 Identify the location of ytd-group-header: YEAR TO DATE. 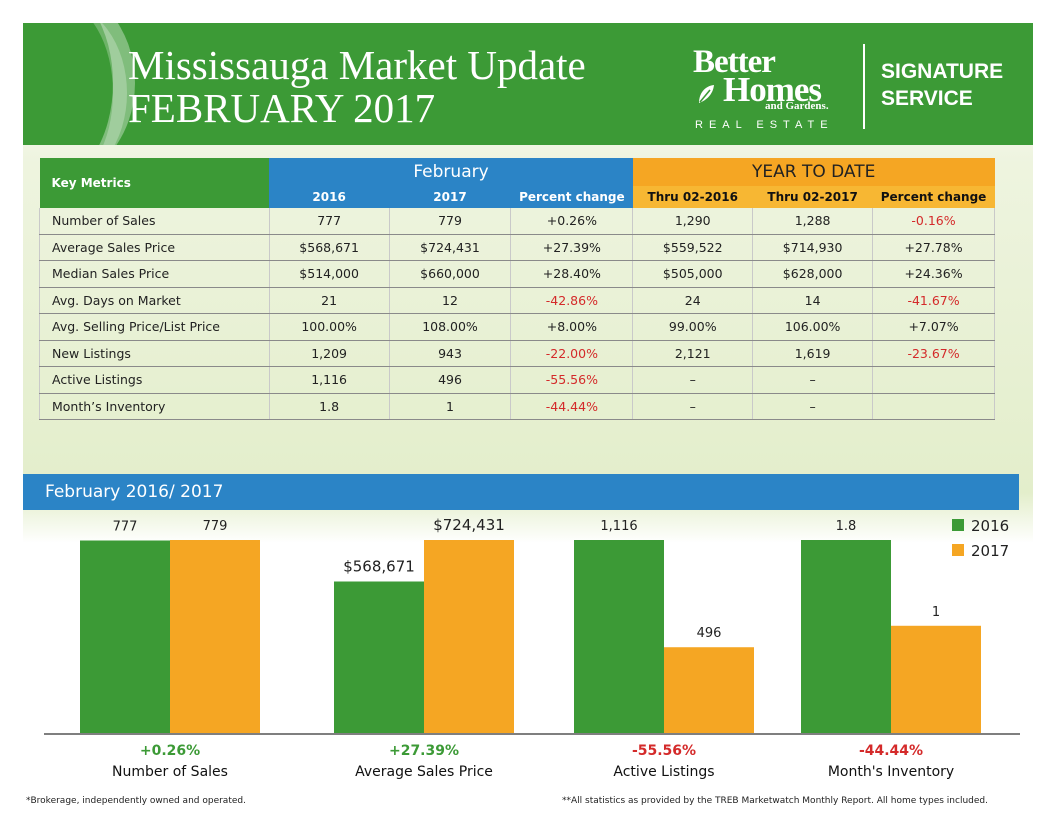
(813, 172).